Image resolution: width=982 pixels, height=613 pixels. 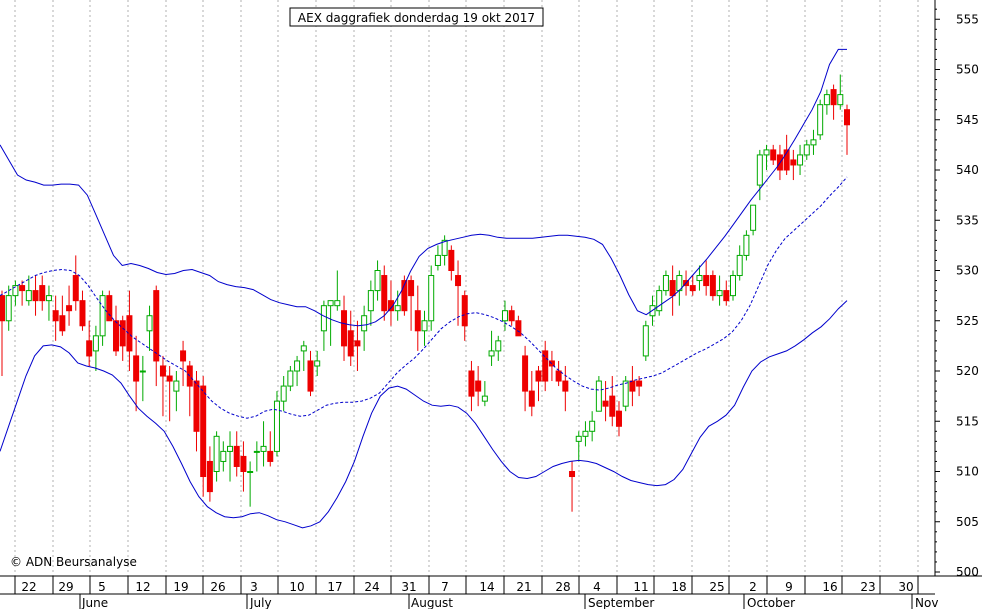 I want to click on x-tick-label-17: 18, so click(x=678, y=587).